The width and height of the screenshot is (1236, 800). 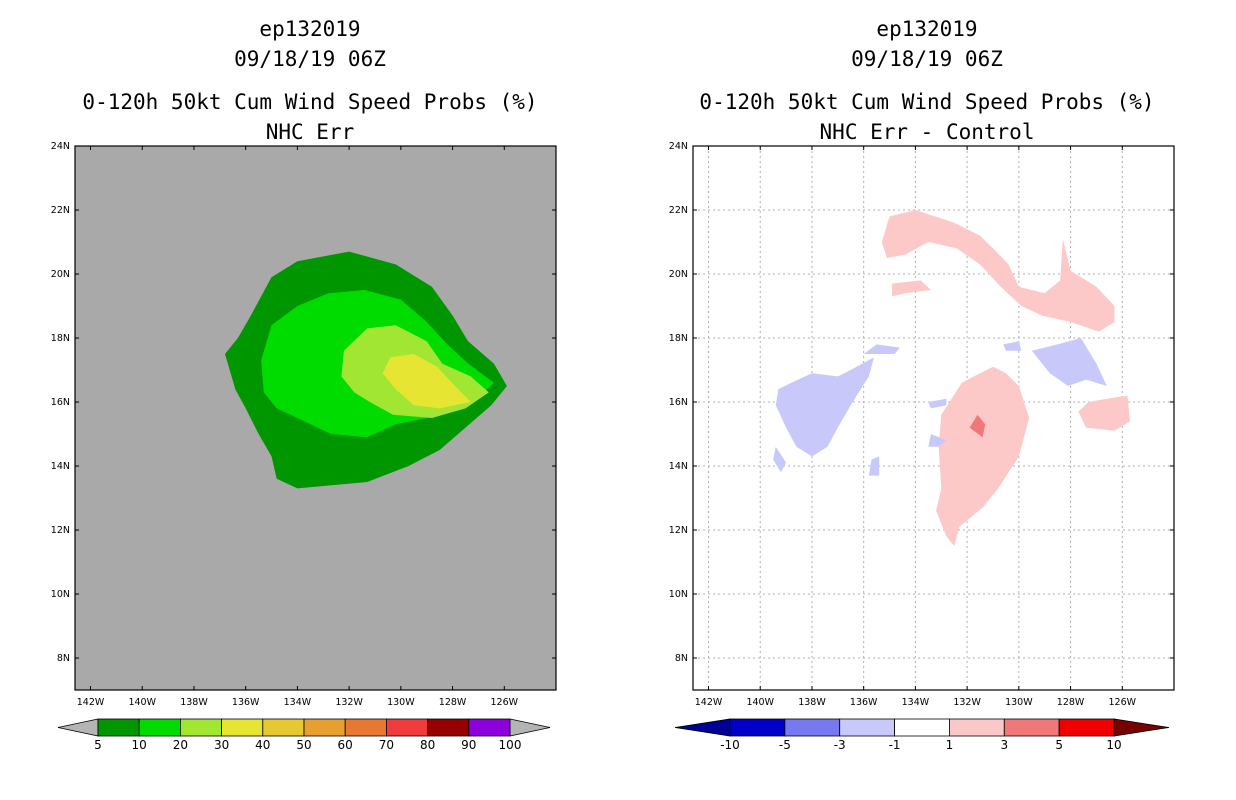 What do you see at coordinates (262, 745) in the screenshot?
I see `left-colorbar-label-4: 40` at bounding box center [262, 745].